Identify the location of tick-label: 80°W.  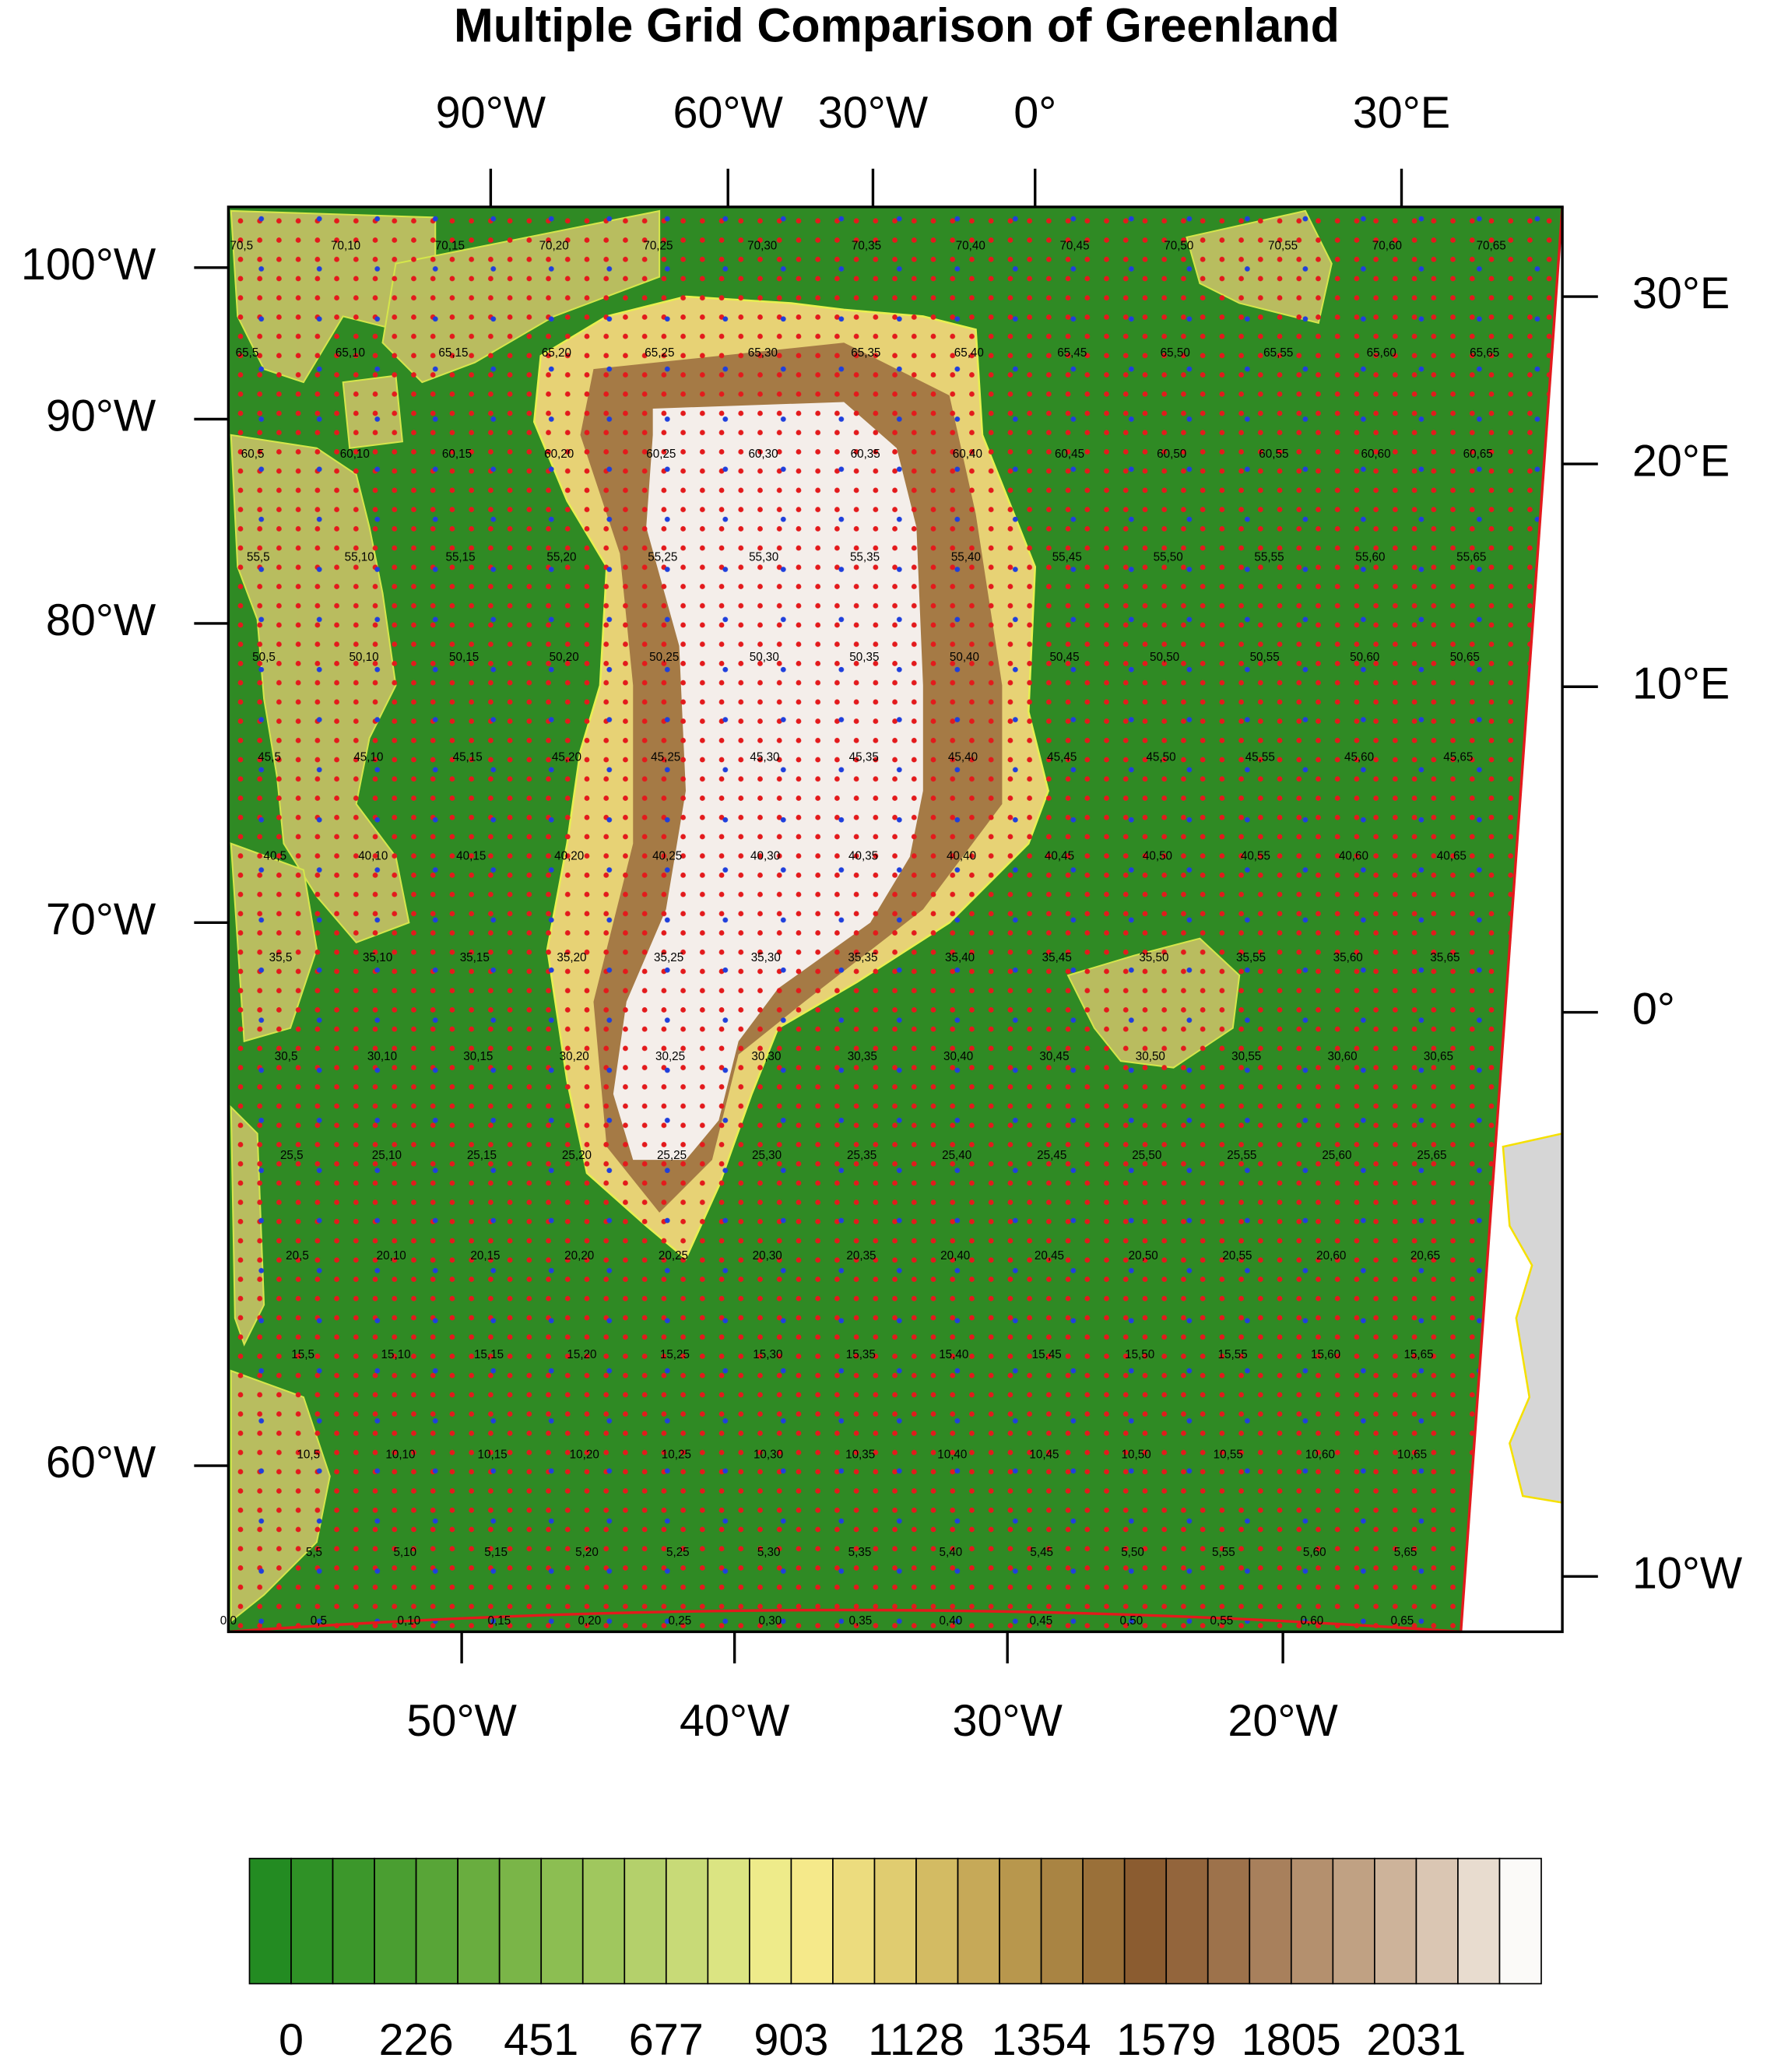
(101, 620).